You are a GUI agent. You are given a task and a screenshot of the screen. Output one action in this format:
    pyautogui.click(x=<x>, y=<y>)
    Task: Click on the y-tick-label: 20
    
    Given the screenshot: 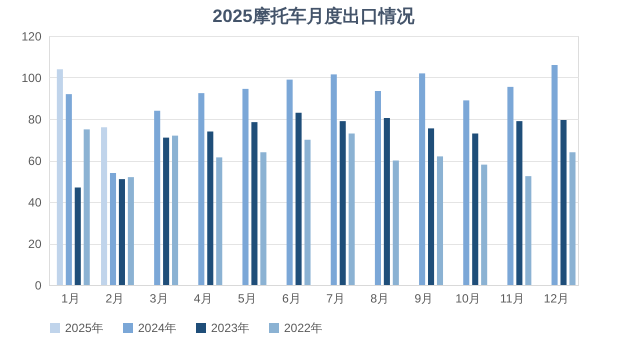 What is the action you would take?
    pyautogui.click(x=35, y=244)
    